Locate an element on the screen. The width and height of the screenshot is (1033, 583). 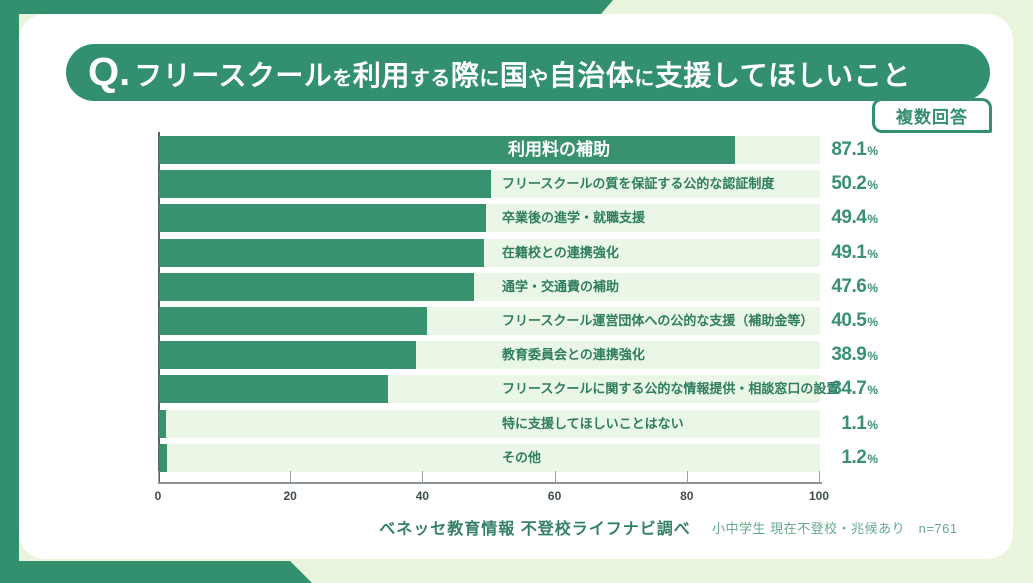
chart-row: フリースクールに関する公的な情報提供・相談窓口の設置 34.7% is located at coordinates (516, 389).